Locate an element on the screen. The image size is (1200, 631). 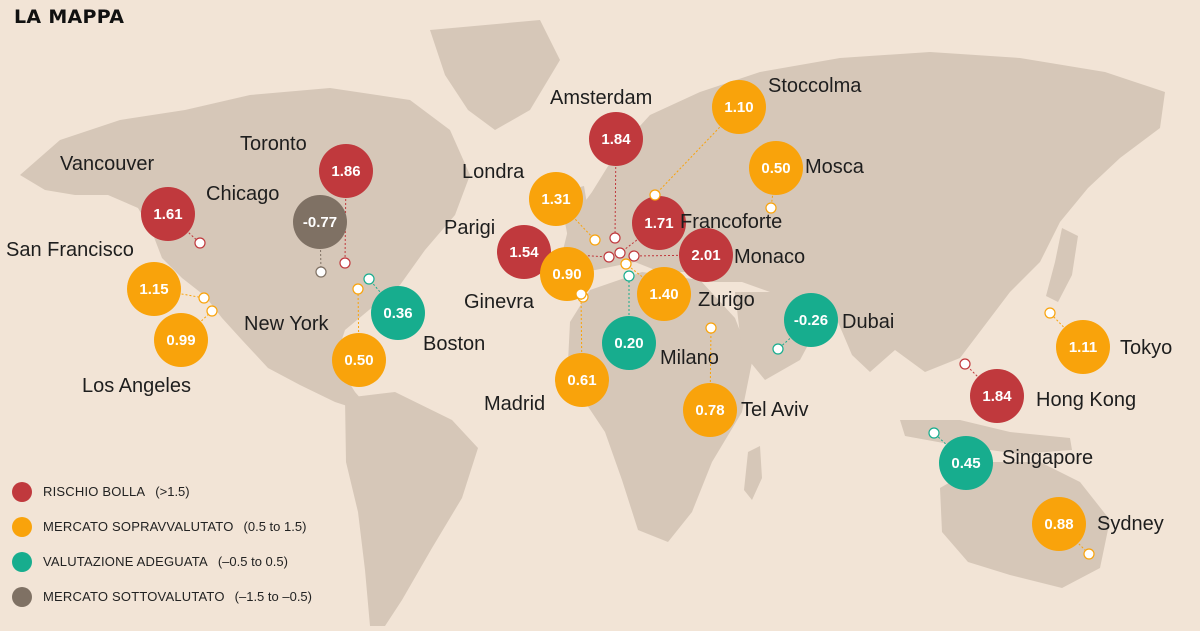
city-marker-zurigo: 1.40 Zurigo is located at coordinates (687, 289).